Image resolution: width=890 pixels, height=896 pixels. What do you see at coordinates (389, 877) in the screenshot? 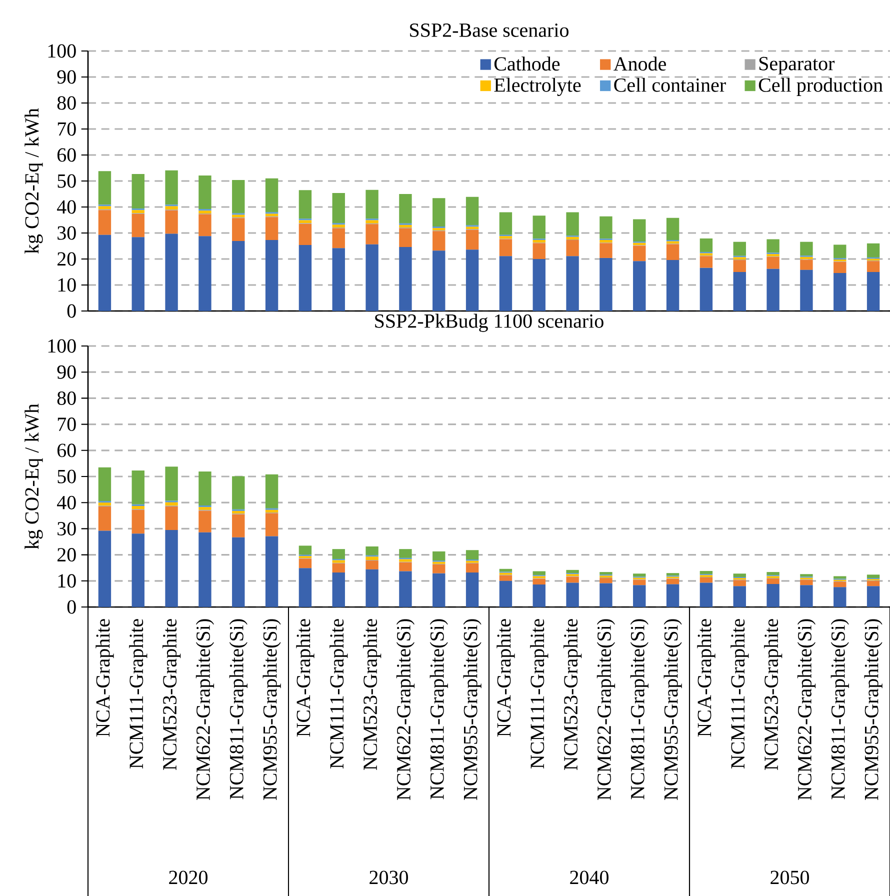
I see `text: 2030` at bounding box center [389, 877].